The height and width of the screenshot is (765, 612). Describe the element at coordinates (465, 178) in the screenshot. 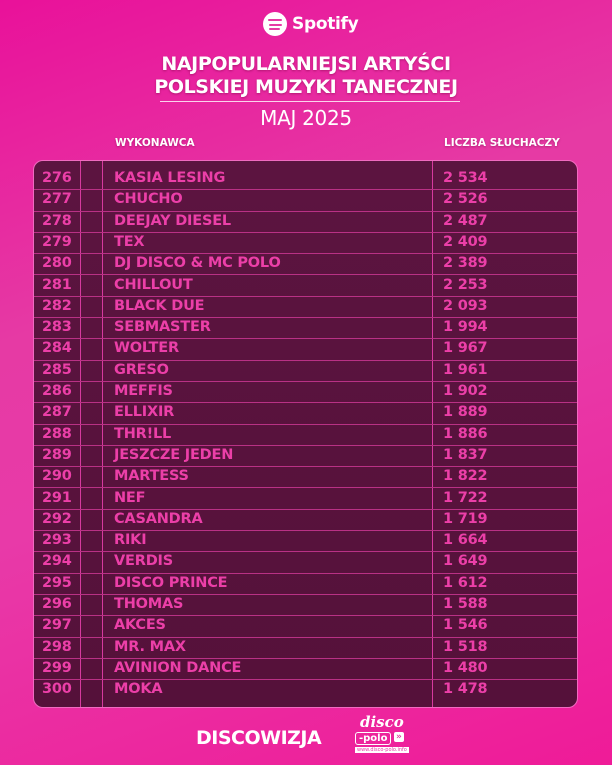

I see `listeners-cell: 2 534` at that location.